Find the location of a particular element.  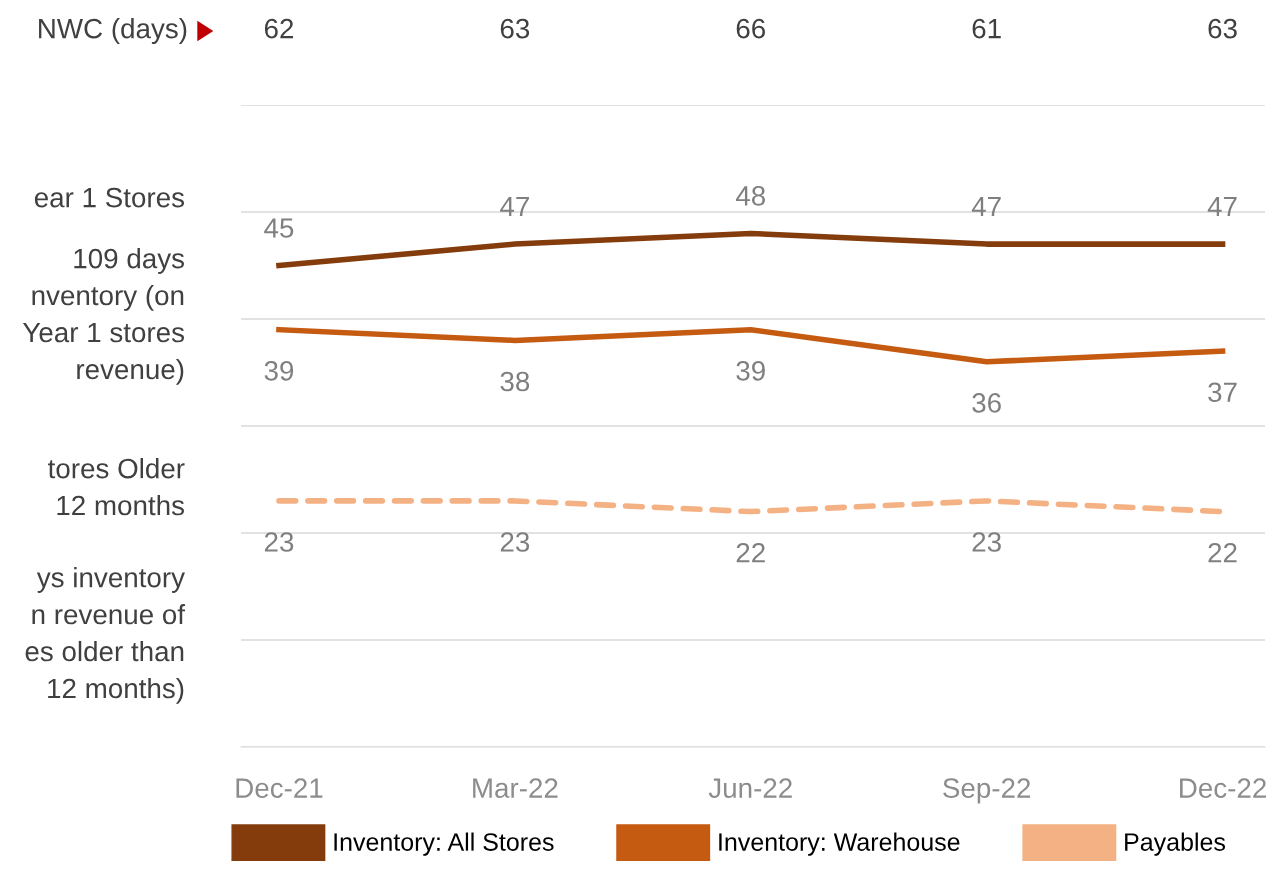

text: tores Older 12 months is located at coordinates (116, 487).